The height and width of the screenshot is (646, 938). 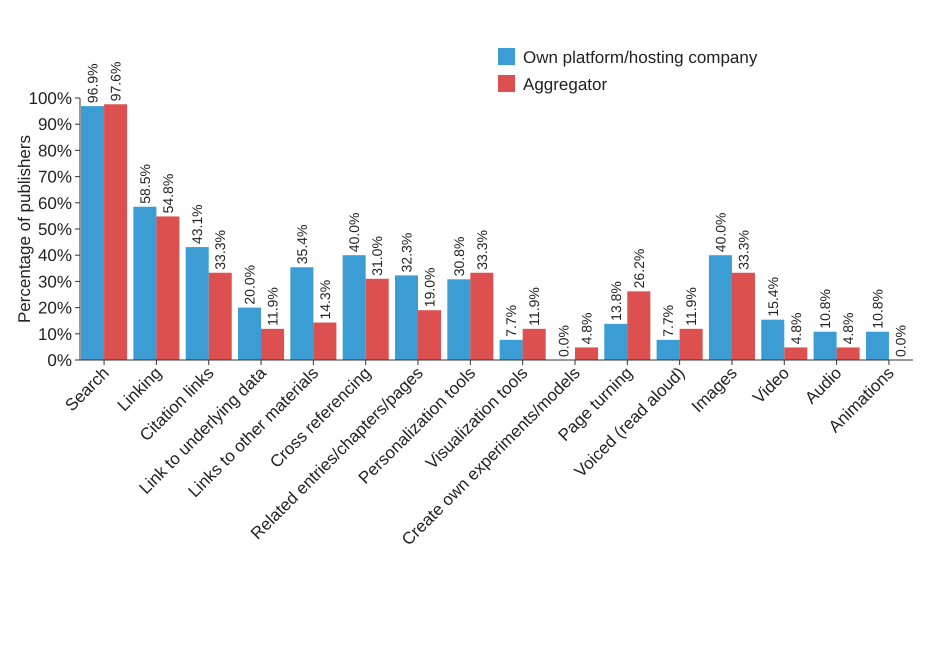 I want to click on y-tick-label: 60%, so click(x=55, y=203).